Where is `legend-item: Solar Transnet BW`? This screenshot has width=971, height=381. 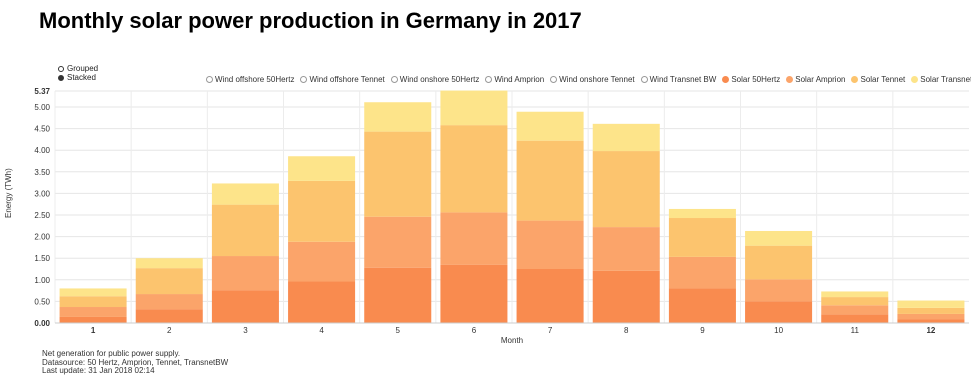
legend-item: Solar Transnet BW is located at coordinates (941, 79).